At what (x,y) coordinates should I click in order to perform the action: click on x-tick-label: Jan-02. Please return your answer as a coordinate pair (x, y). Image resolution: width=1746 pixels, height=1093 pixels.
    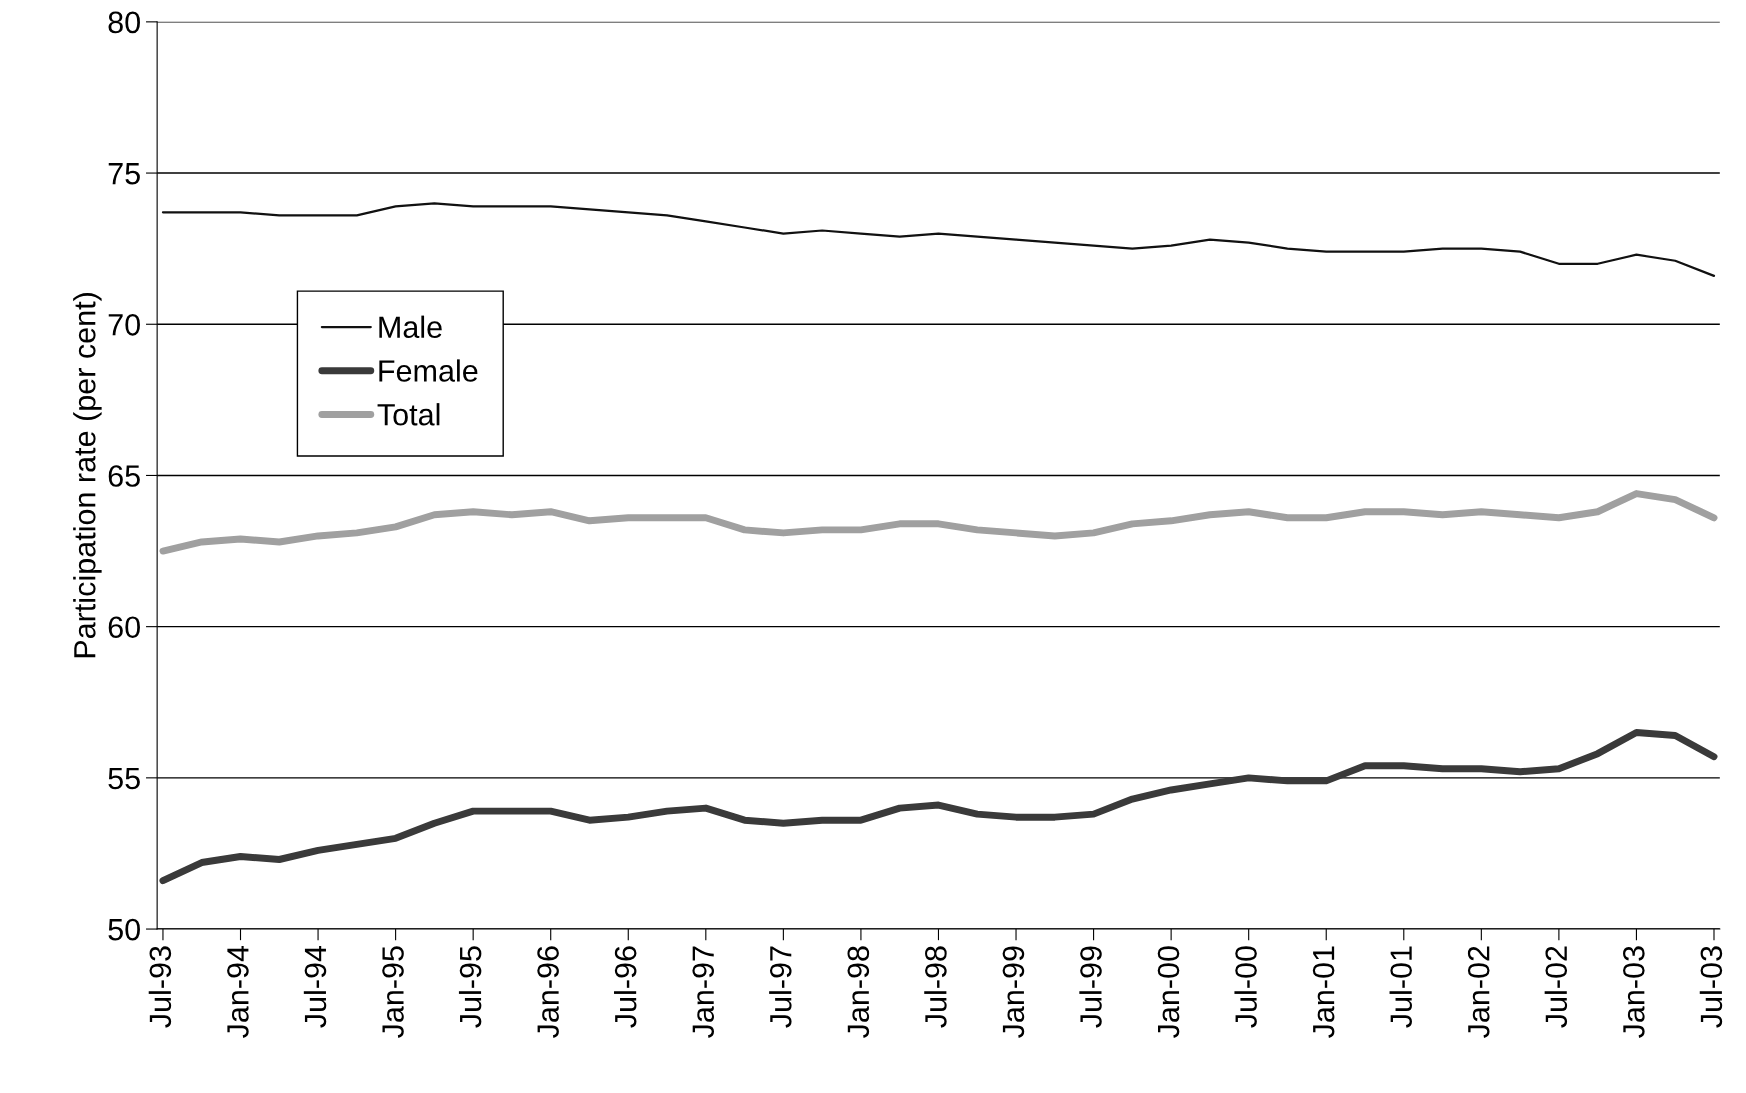
    Looking at the image, I should click on (1478, 992).